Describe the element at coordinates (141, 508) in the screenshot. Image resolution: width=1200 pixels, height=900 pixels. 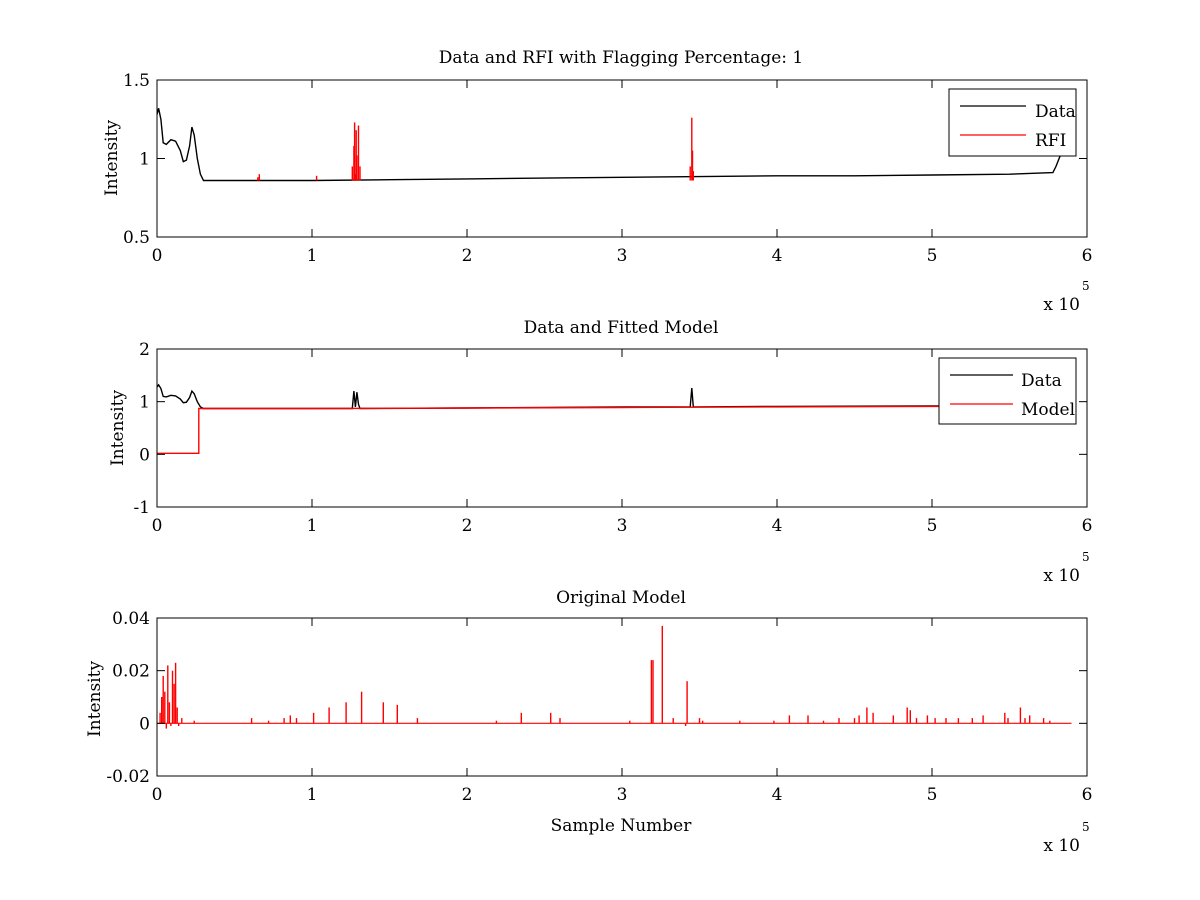
I see `panel-2-ytick-label: -1` at that location.